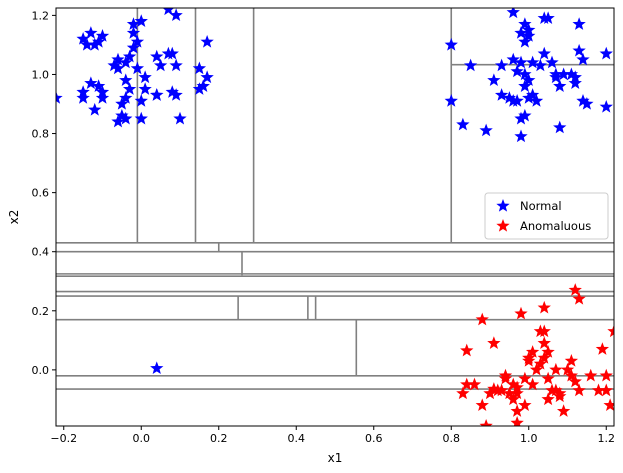 This screenshot has width=623, height=473. Describe the element at coordinates (41, 15) in the screenshot. I see `y-tick-label: 1.2` at that location.